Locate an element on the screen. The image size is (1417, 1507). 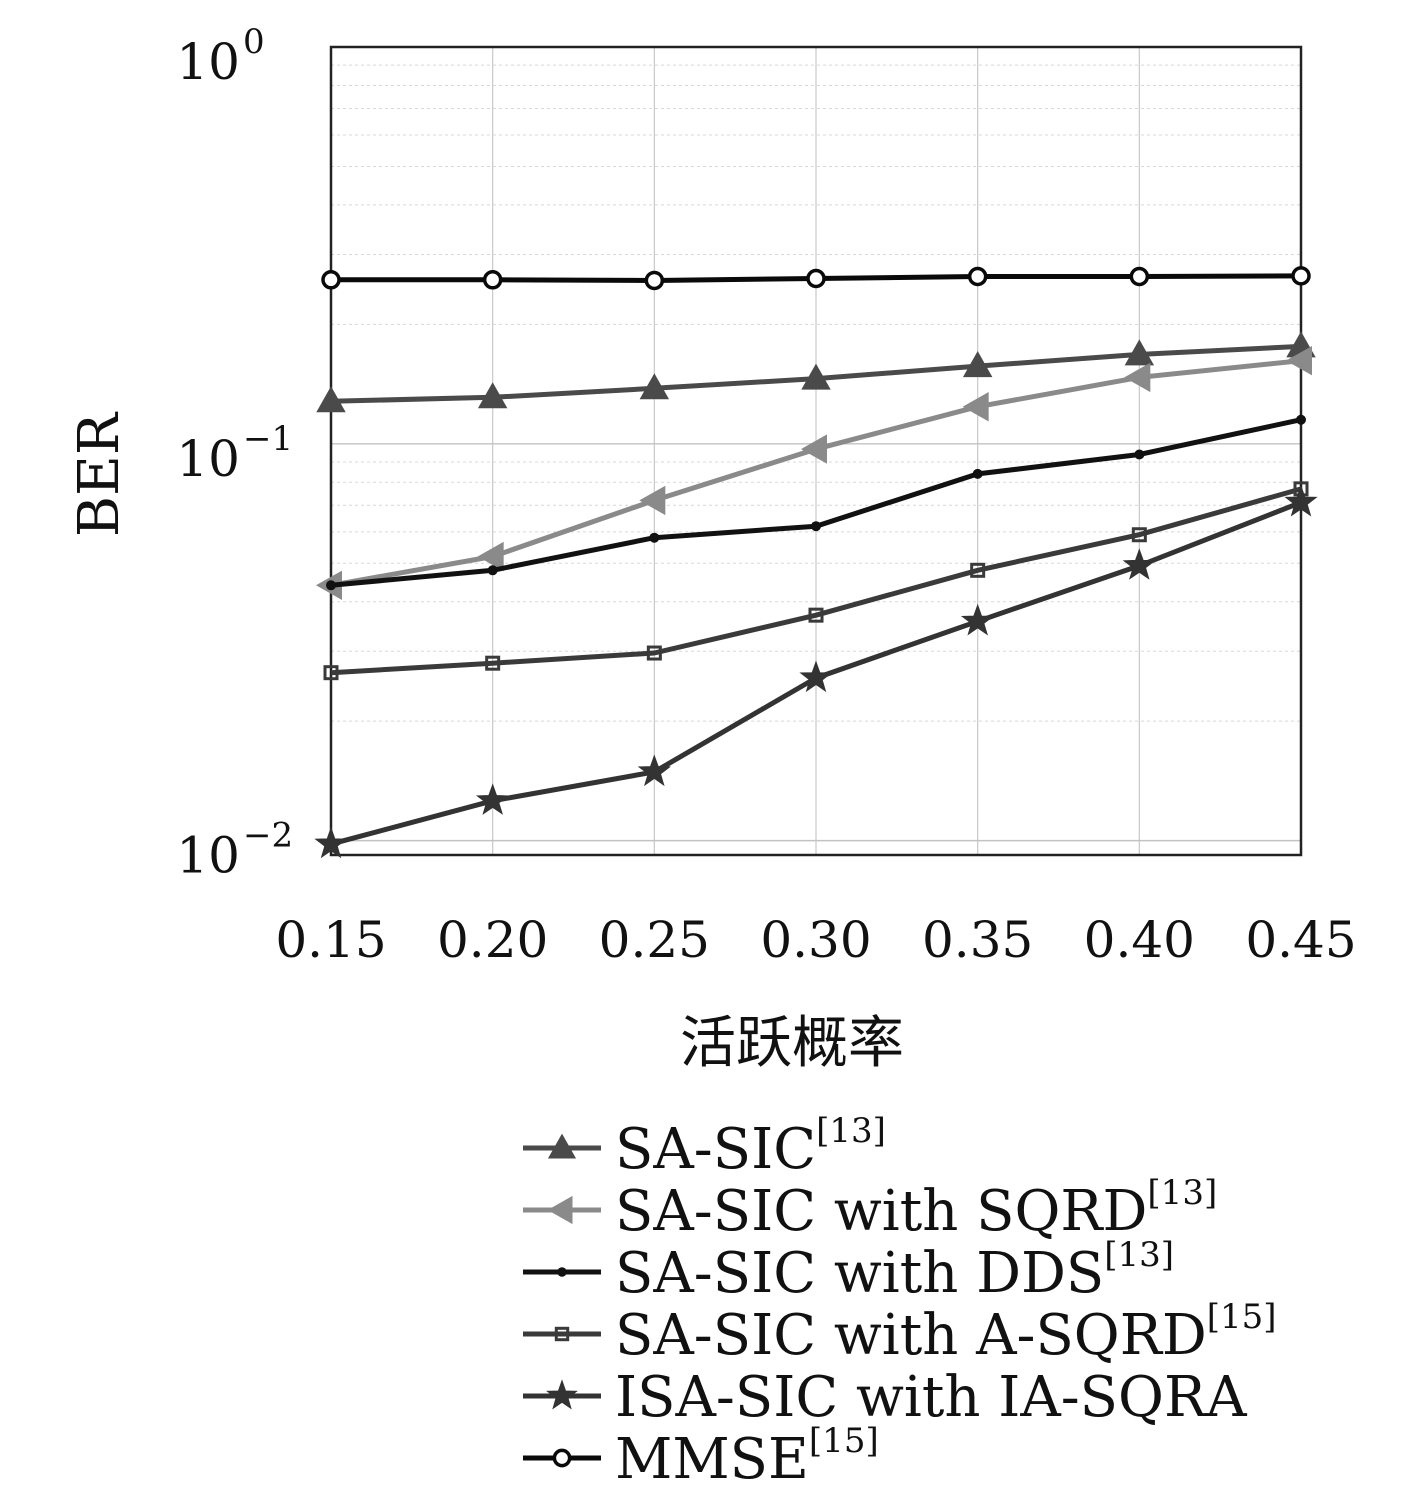
legend-entry: ISA-SIC with IA-SQRA is located at coordinates (885, 1397).